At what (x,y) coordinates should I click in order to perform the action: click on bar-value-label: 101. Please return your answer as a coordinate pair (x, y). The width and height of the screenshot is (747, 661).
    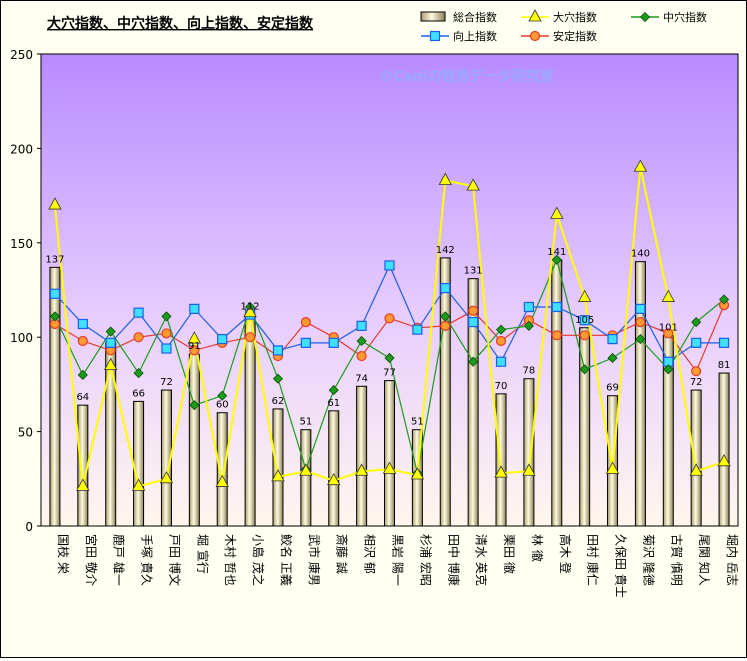
    Looking at the image, I should click on (668, 327).